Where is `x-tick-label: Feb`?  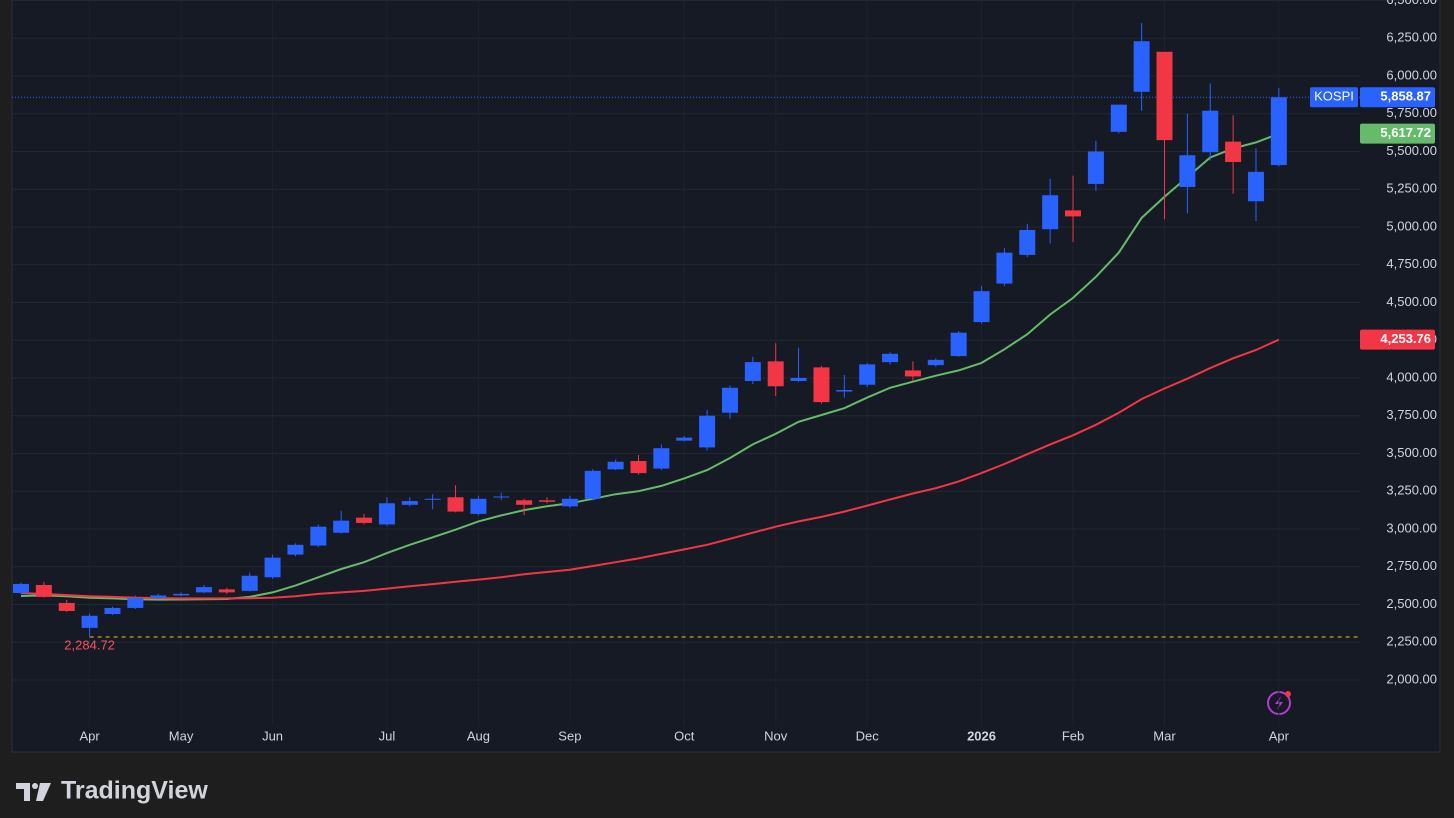 x-tick-label: Feb is located at coordinates (1073, 735).